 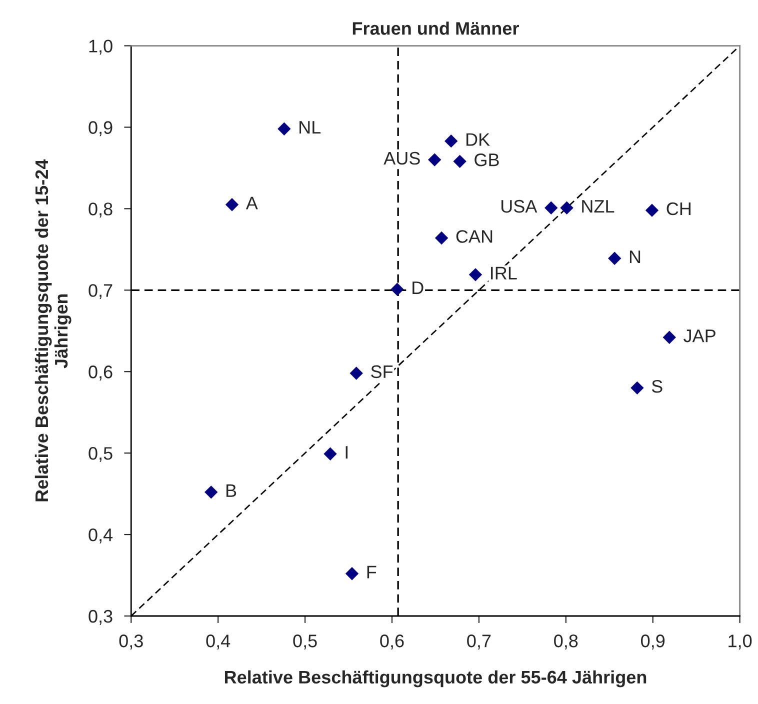 I want to click on annotation: CH, so click(x=678, y=209).